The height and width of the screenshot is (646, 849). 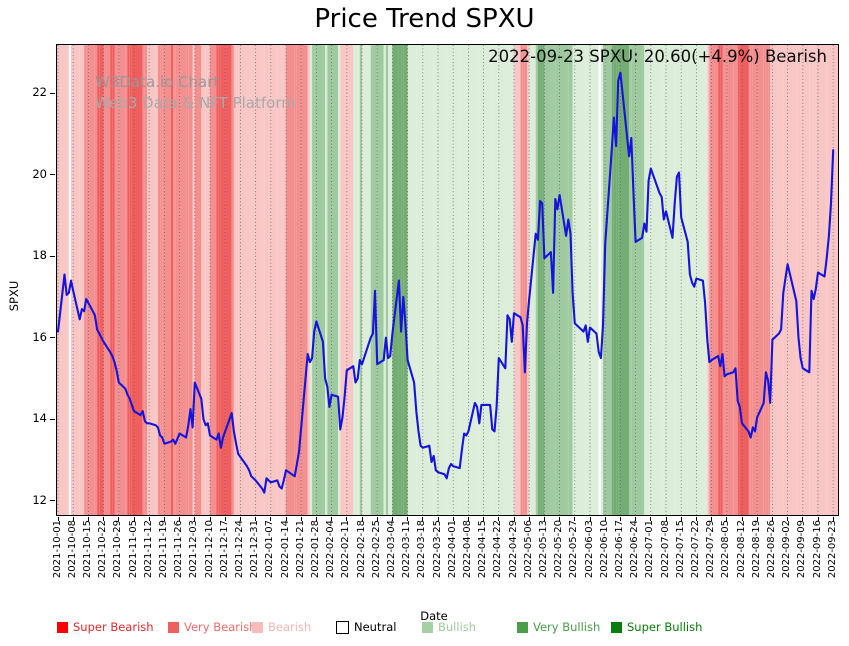 What do you see at coordinates (300, 549) in the screenshot?
I see `x-tick-label: 2022-01-21` at bounding box center [300, 549].